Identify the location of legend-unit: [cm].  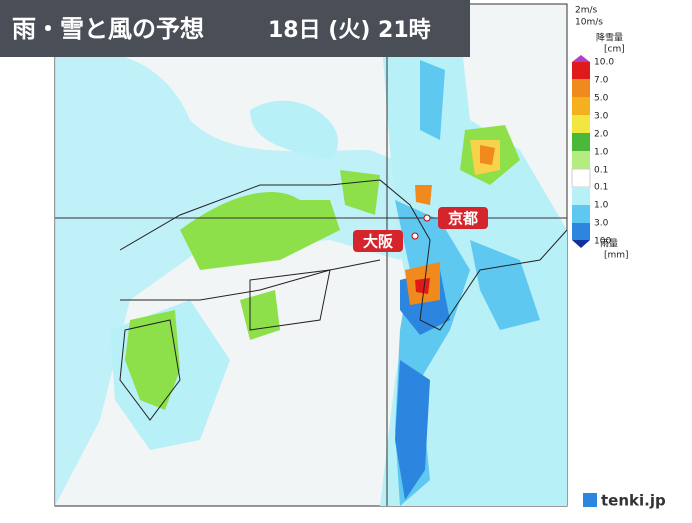
(614, 50).